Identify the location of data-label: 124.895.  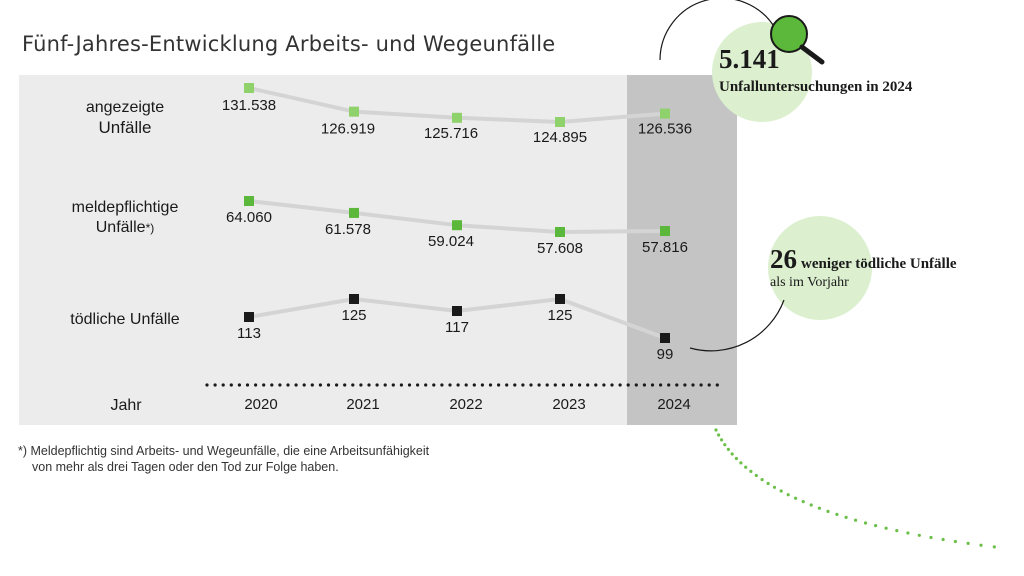
(560, 137).